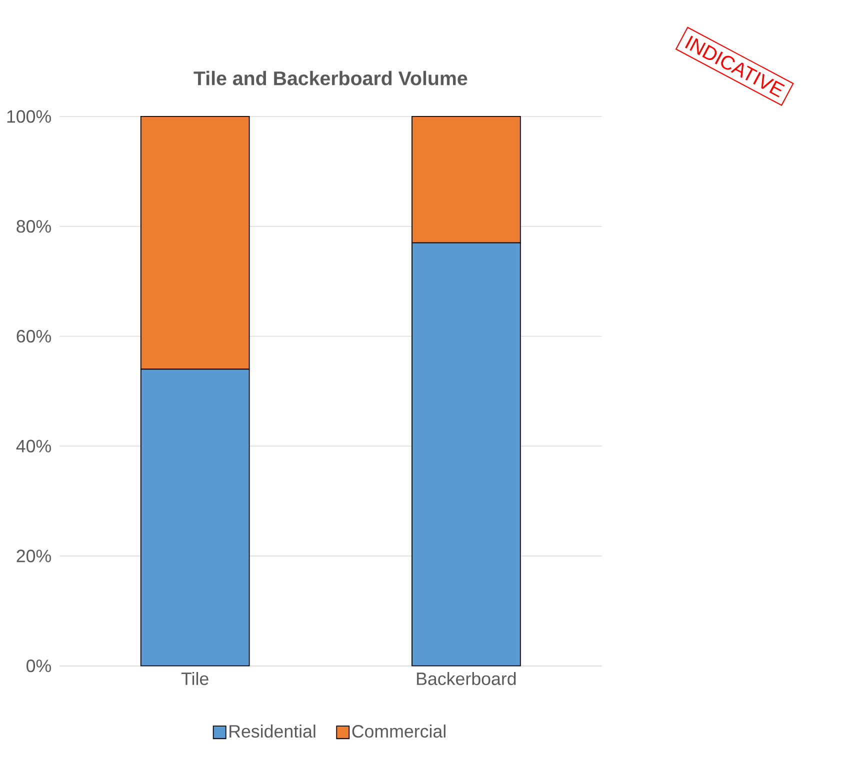 The width and height of the screenshot is (852, 764). What do you see at coordinates (331, 78) in the screenshot?
I see `chart-title: Tile and Backerboard Volume` at bounding box center [331, 78].